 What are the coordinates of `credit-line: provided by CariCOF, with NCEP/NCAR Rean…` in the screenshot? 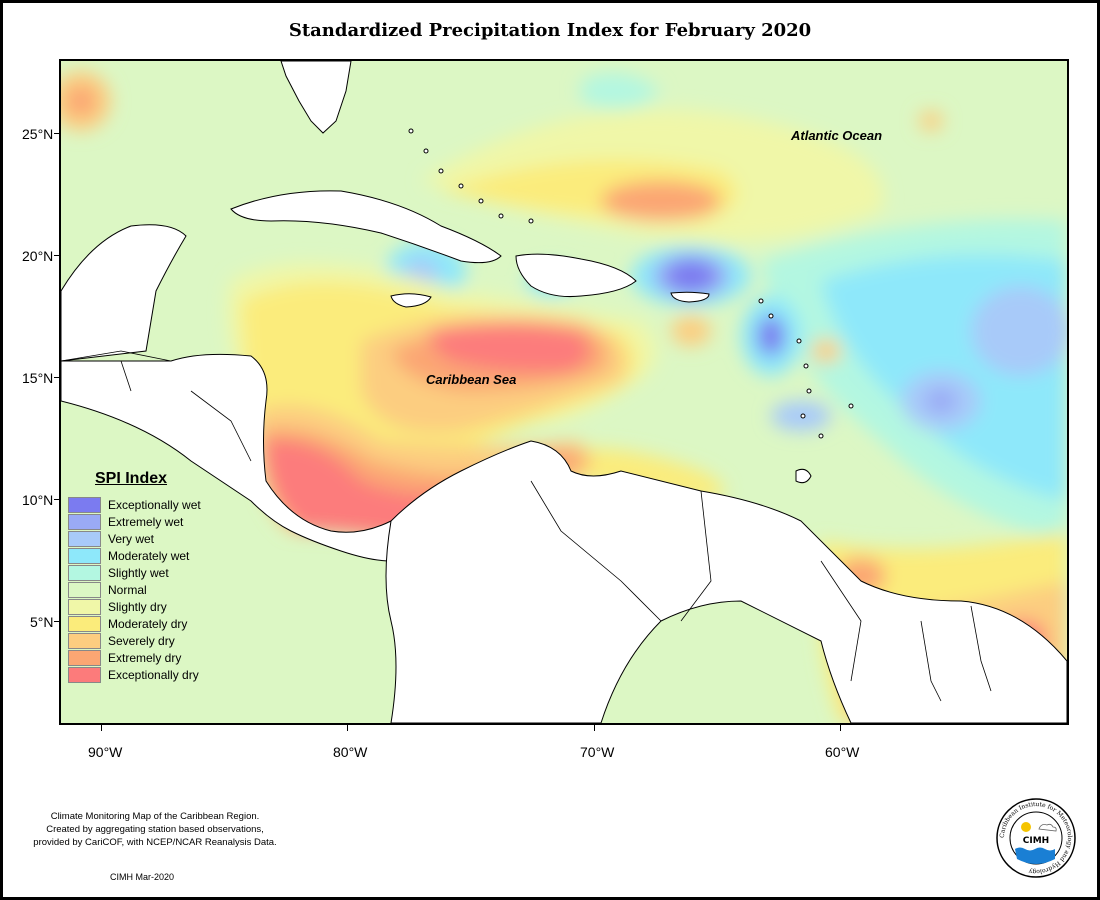 It's located at (155, 842).